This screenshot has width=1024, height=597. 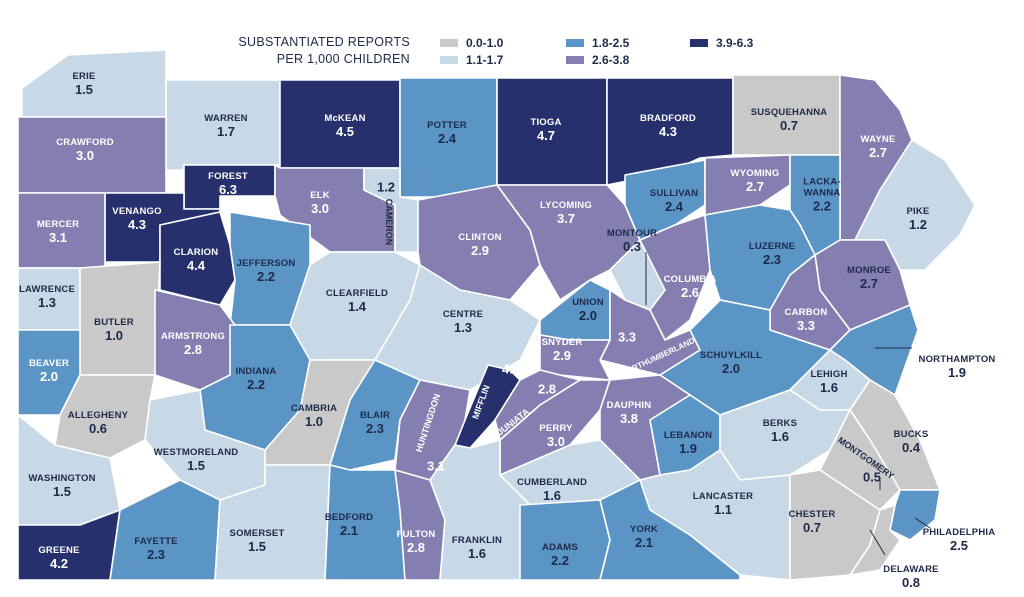 What do you see at coordinates (349, 525) in the screenshot?
I see `label-bedford: BEDFORD 2.1` at bounding box center [349, 525].